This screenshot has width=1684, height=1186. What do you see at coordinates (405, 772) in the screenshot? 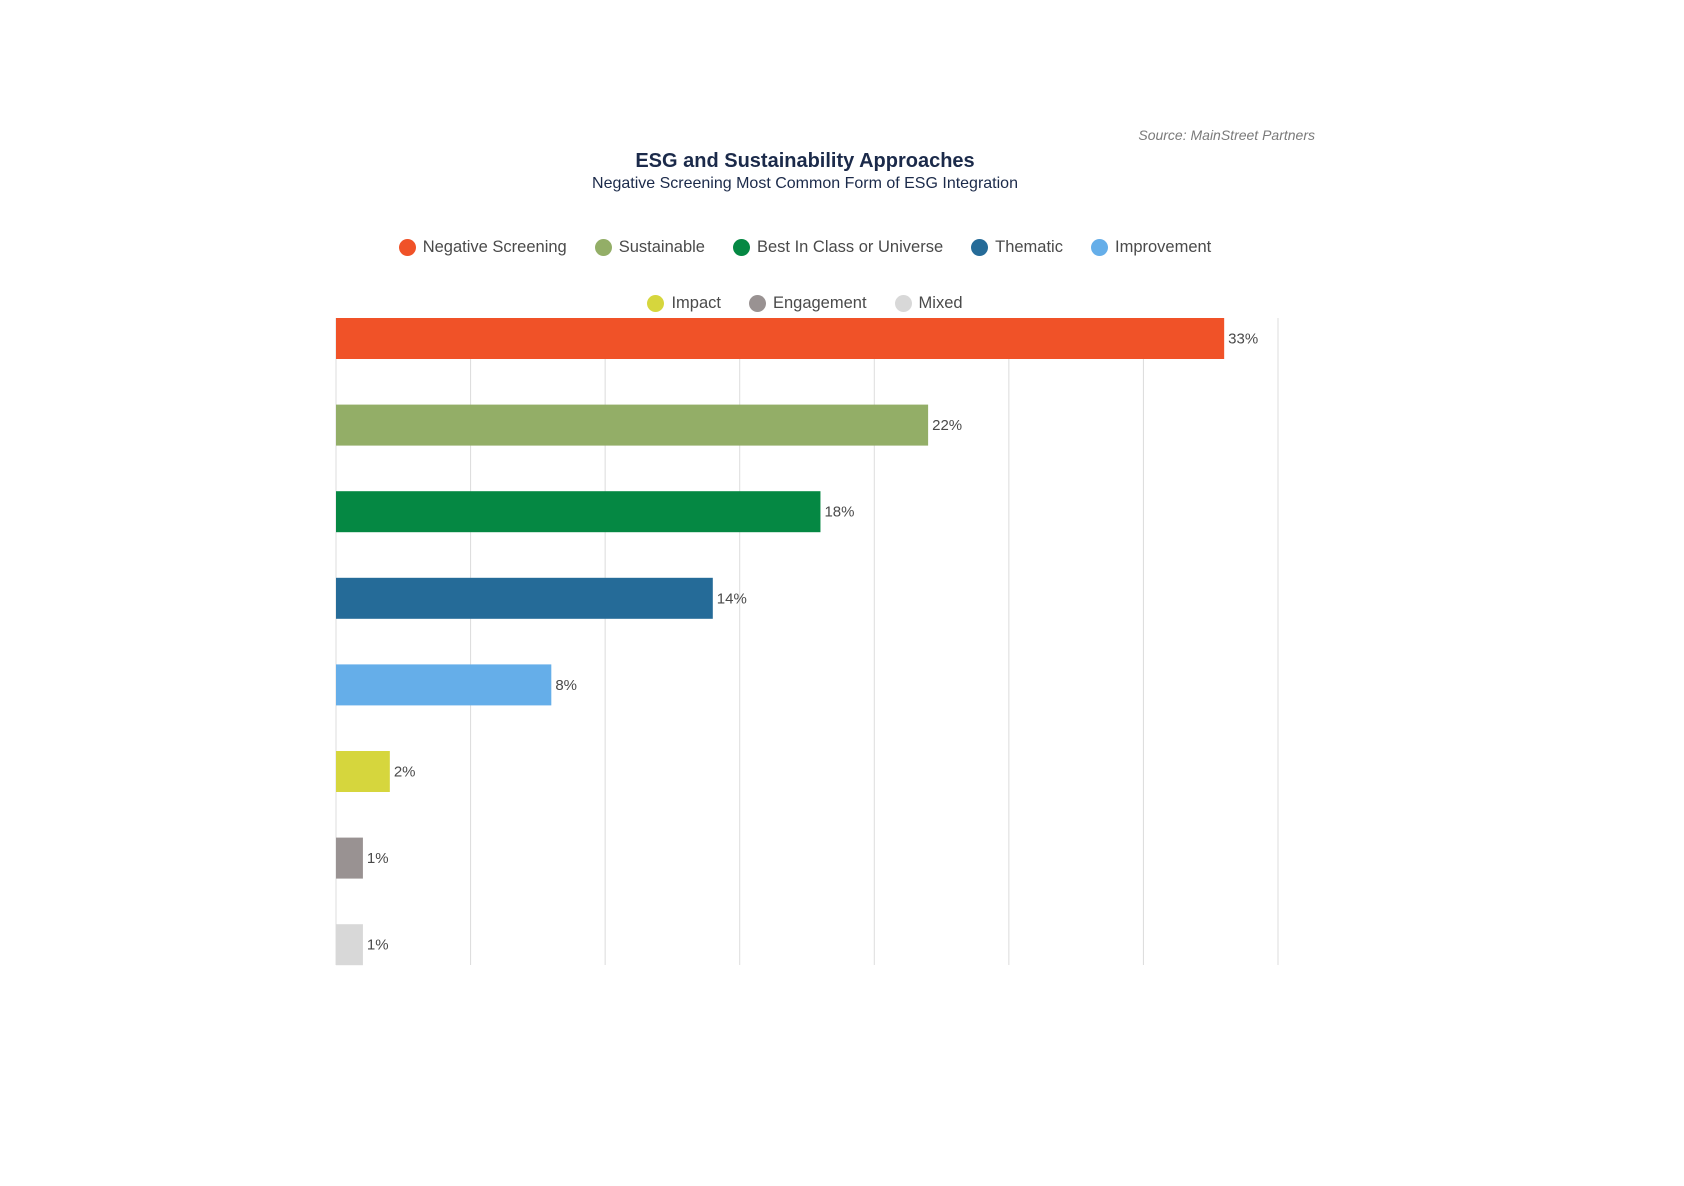
I see `bar-value-label: 2%` at bounding box center [405, 772].